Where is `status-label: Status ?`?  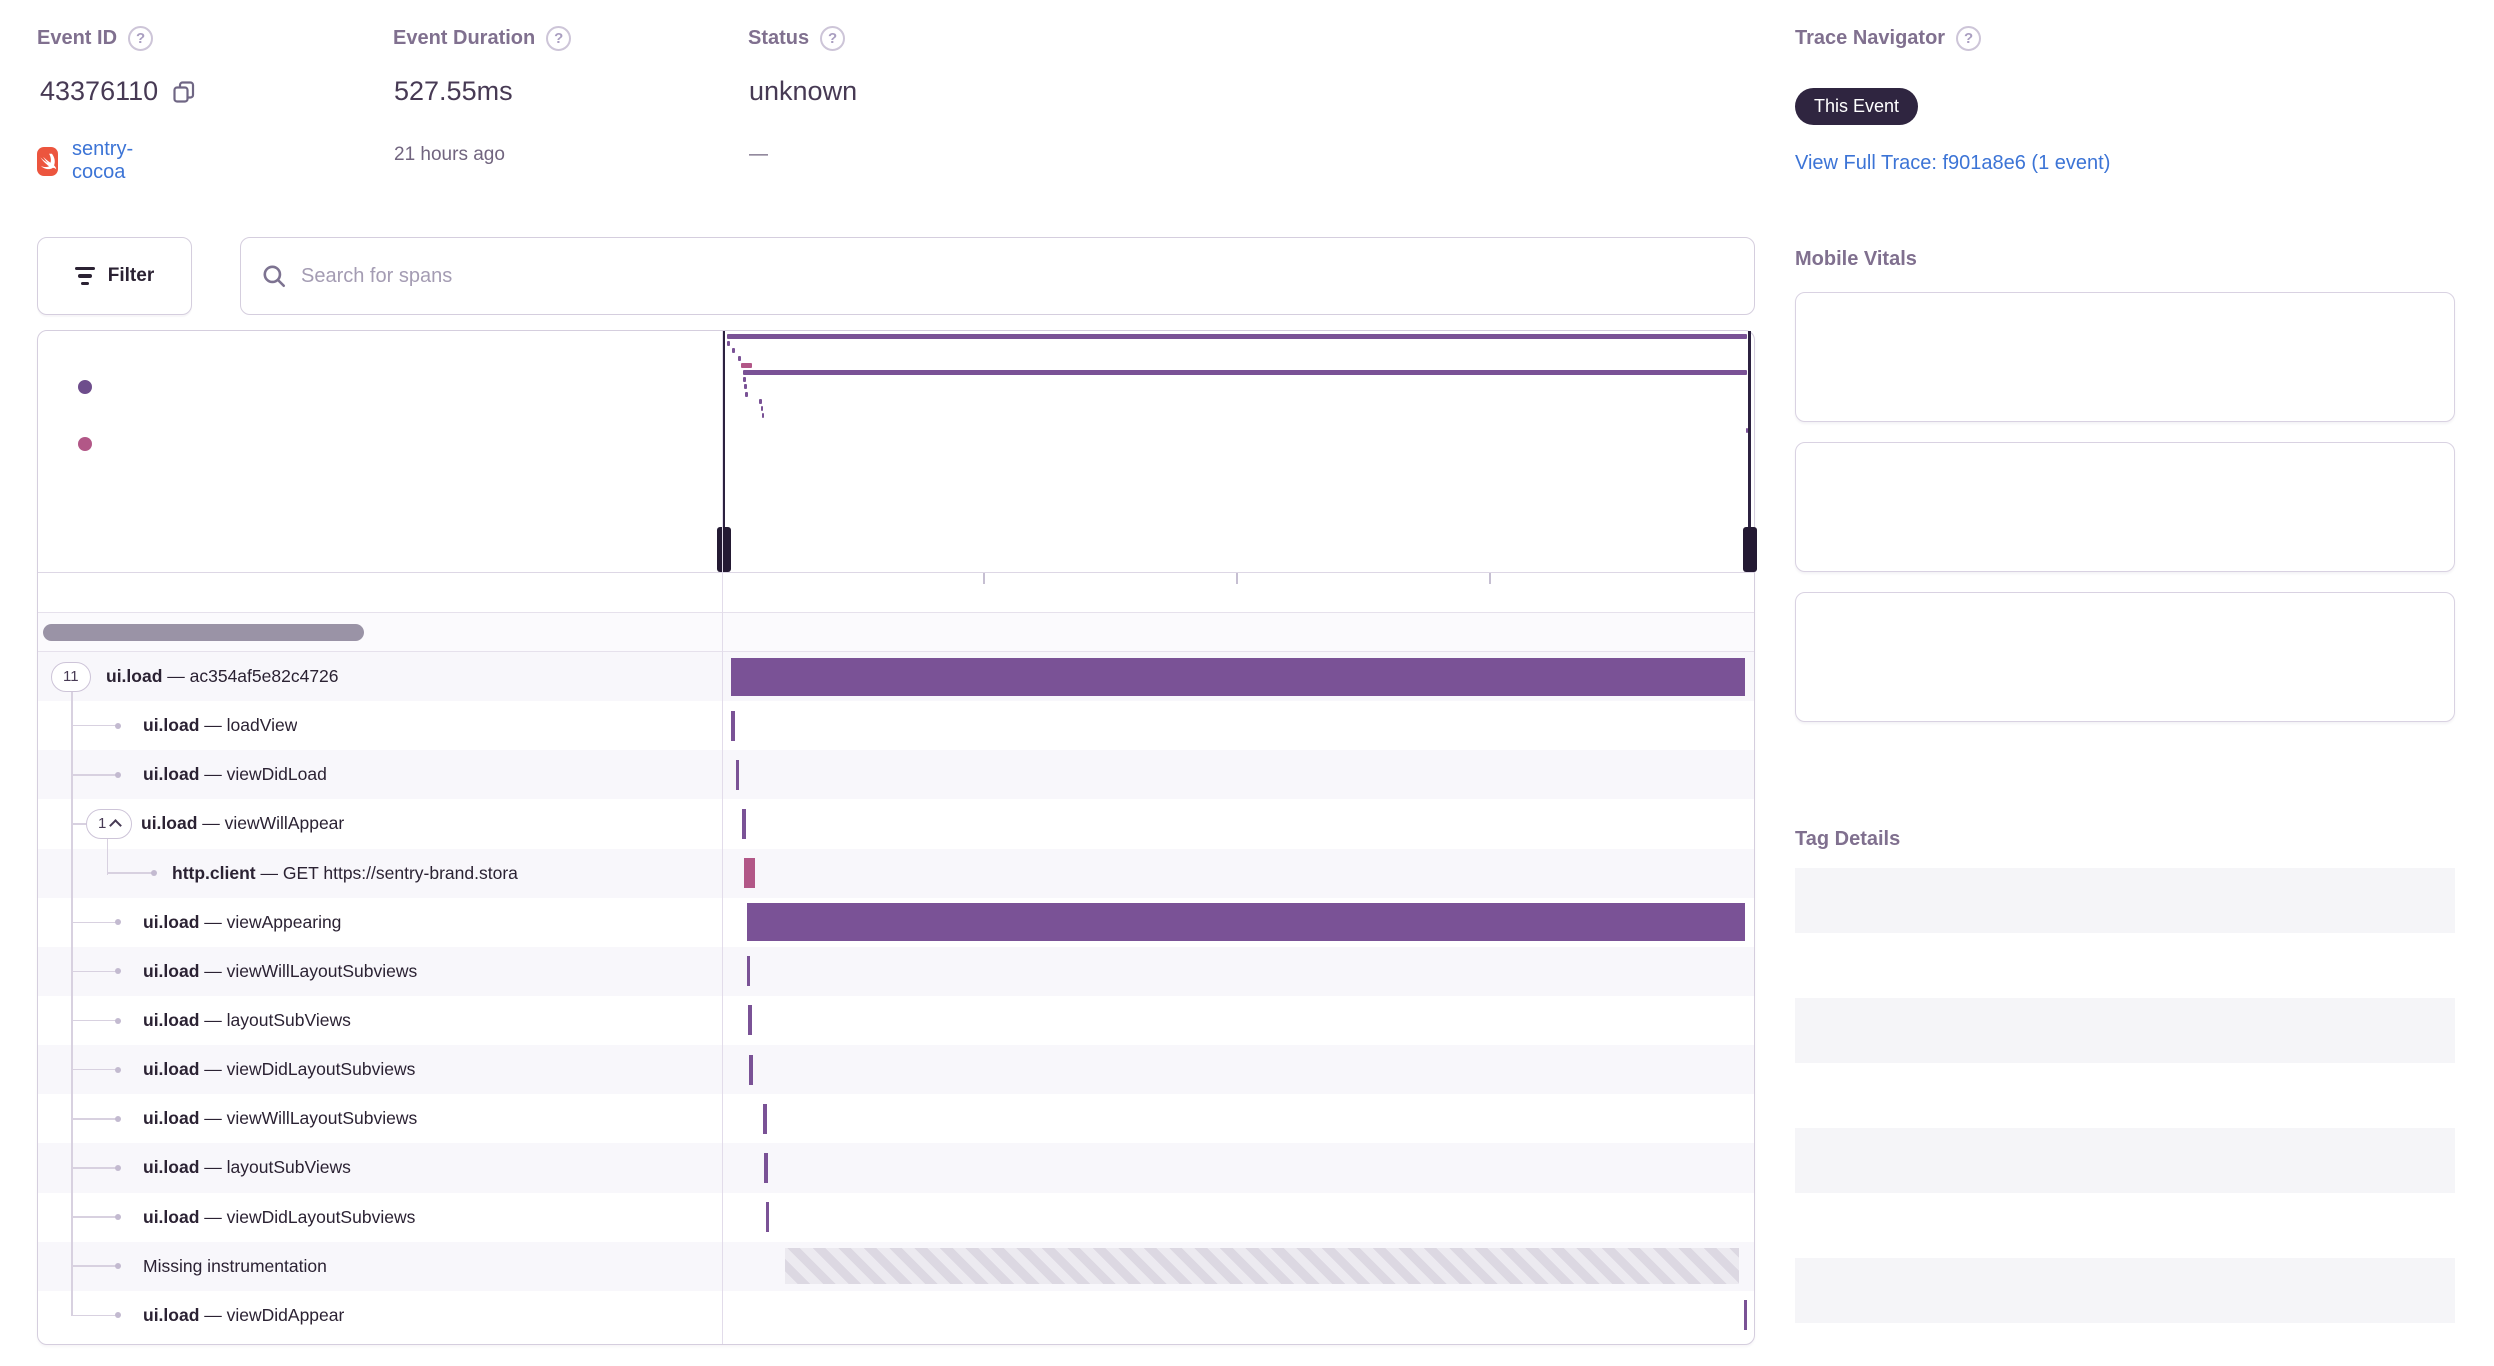
status-label: Status ? is located at coordinates (797, 38).